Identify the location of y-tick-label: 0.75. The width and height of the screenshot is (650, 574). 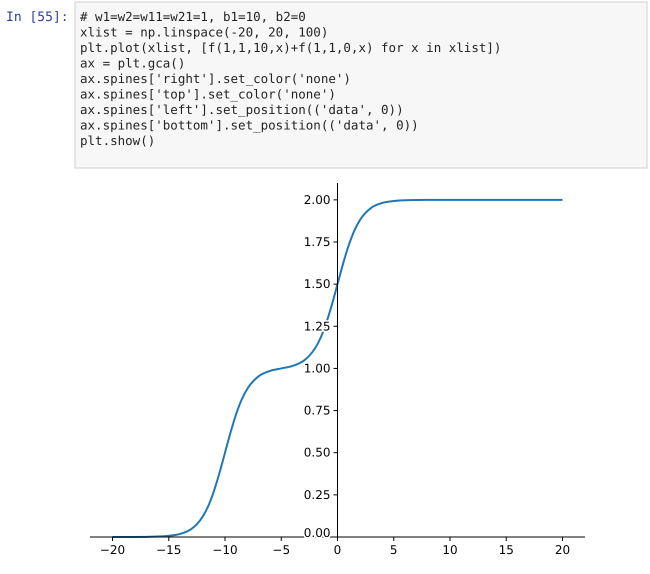
(317, 411).